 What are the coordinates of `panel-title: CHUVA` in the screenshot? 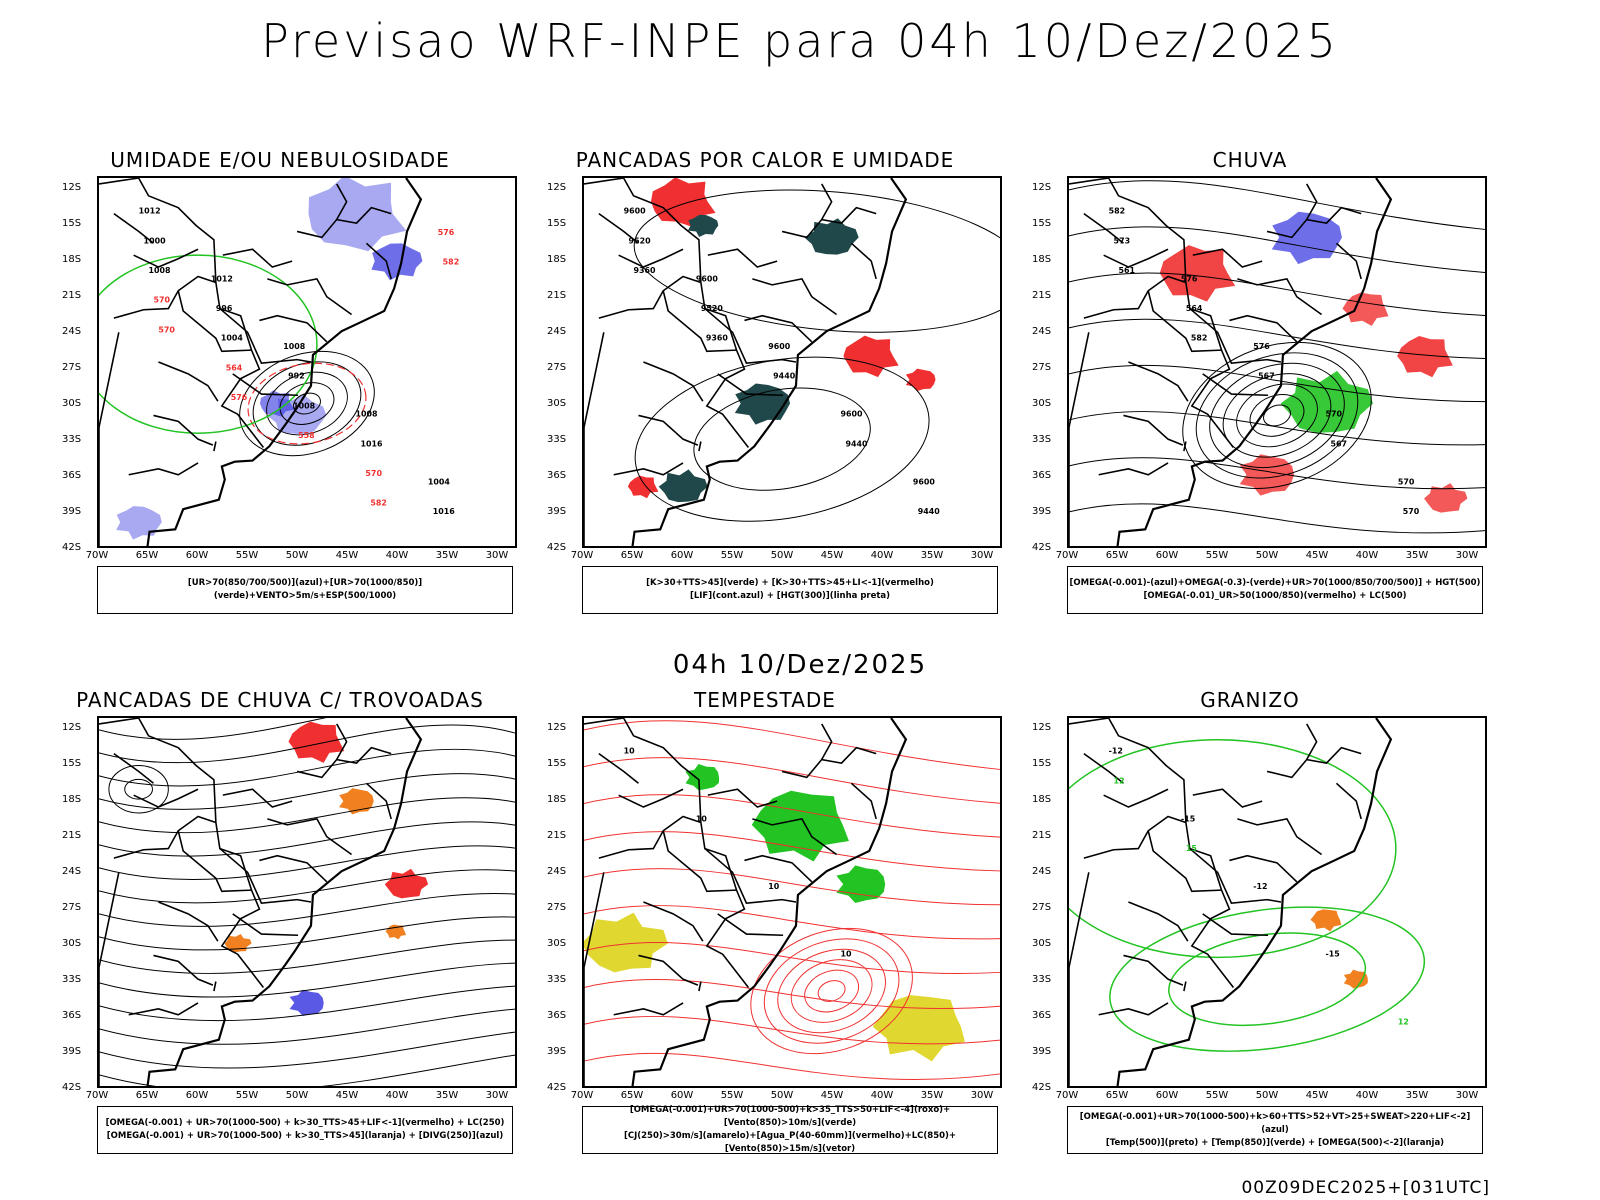 It's located at (1250, 160).